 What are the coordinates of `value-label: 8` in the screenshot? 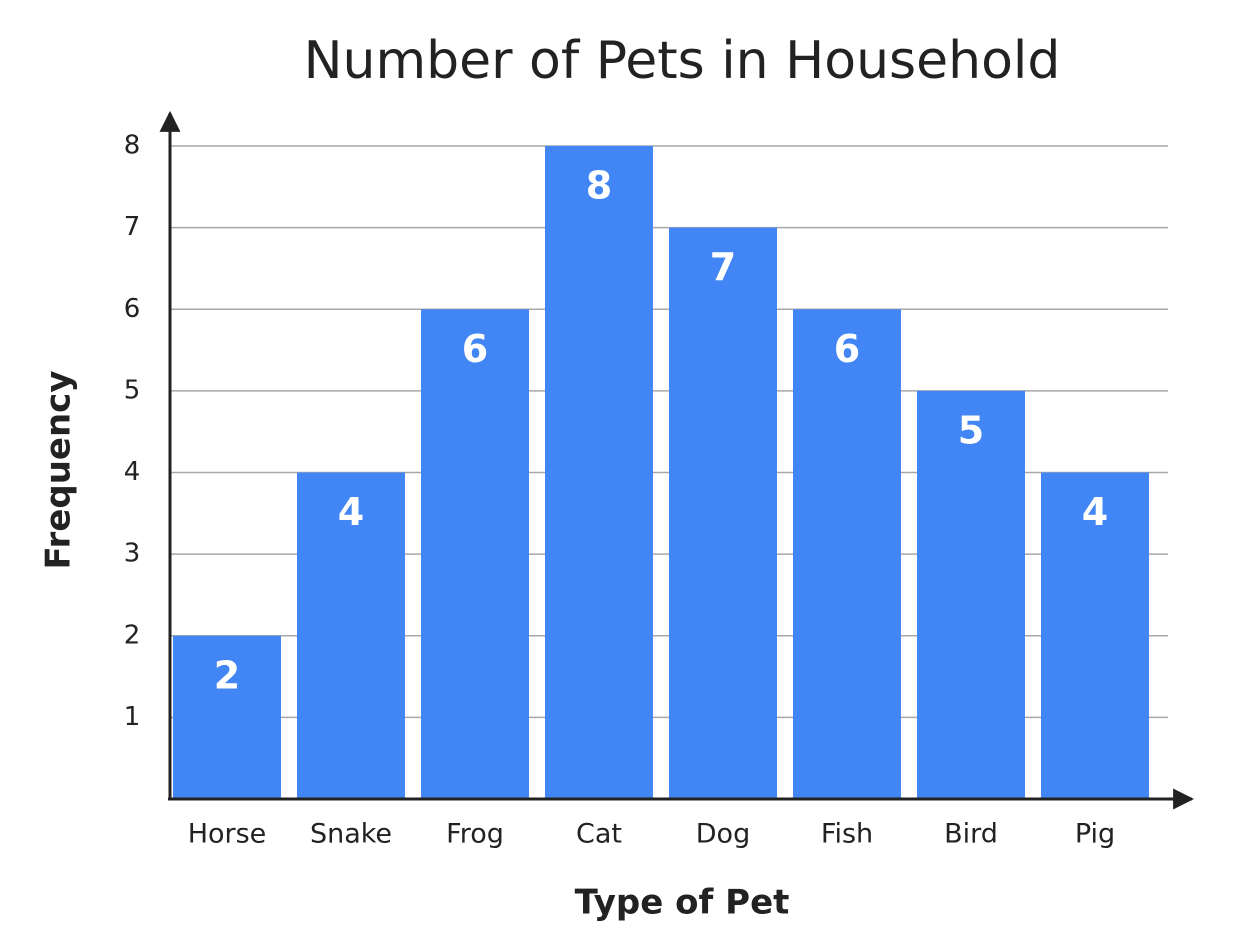 It's located at (599, 186).